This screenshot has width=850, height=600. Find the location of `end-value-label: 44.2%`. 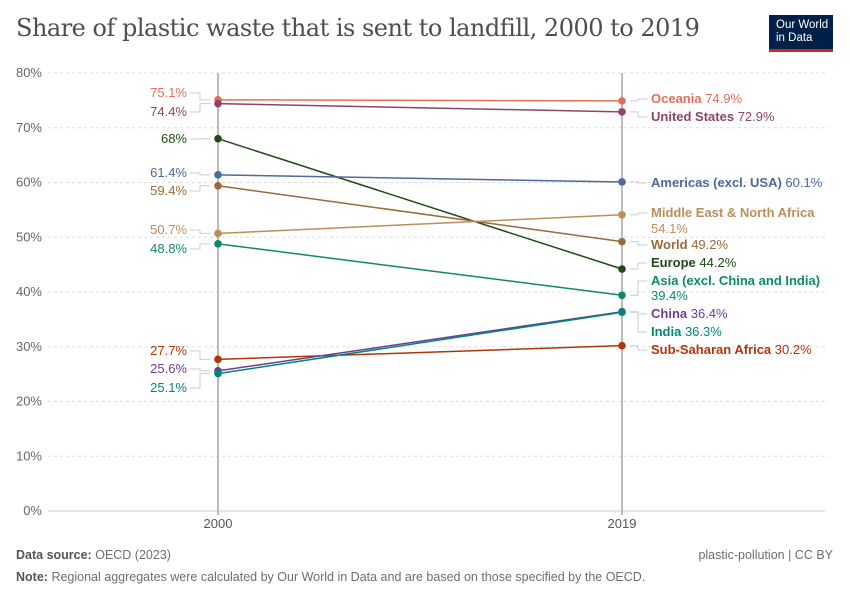

end-value-label: 44.2% is located at coordinates (716, 262).